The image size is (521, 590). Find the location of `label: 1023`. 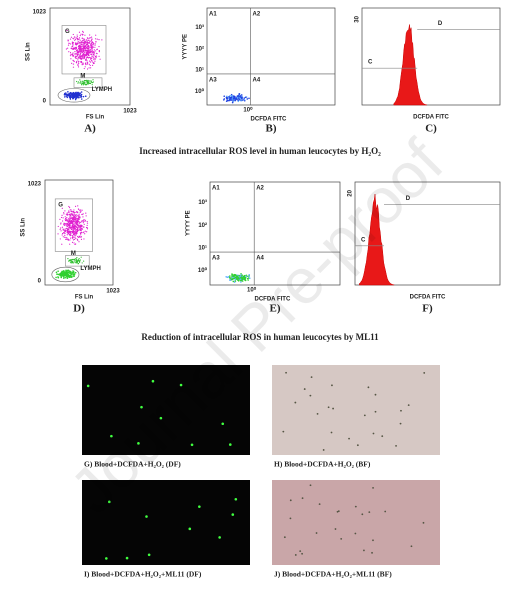

label: 1023 is located at coordinates (130, 112).